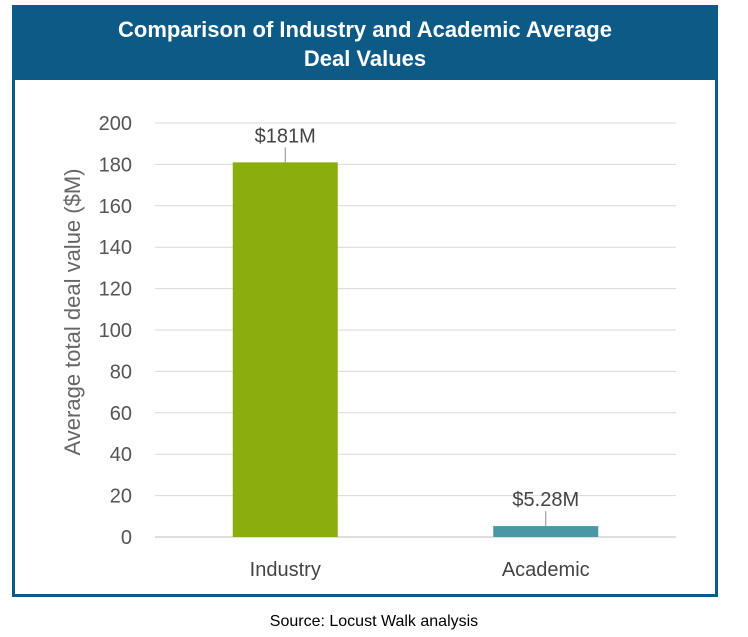 This screenshot has width=748, height=637. What do you see at coordinates (121, 372) in the screenshot?
I see `y-tick-label: 80` at bounding box center [121, 372].